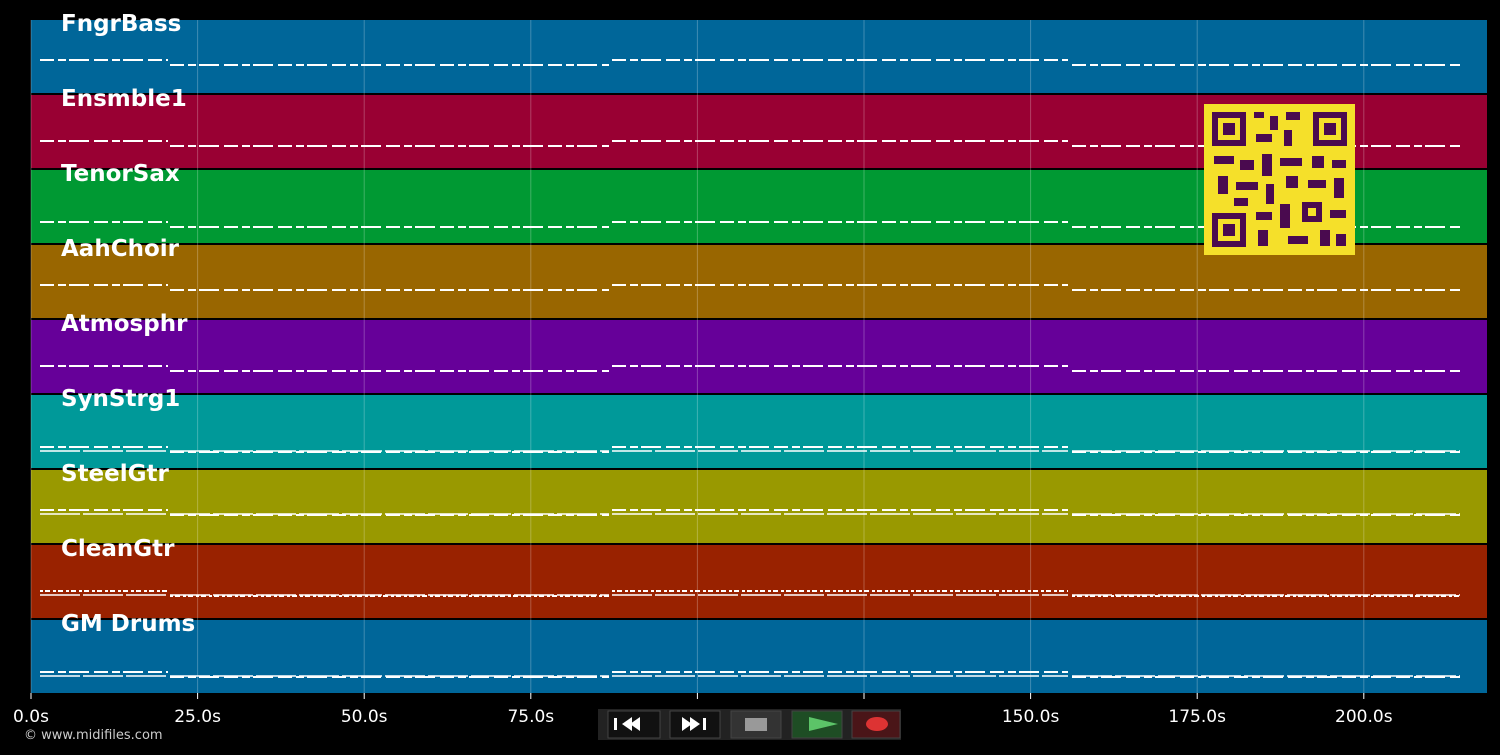 This screenshot has height=755, width=1500. Describe the element at coordinates (118, 549) in the screenshot. I see `track-name: CleanGtr` at that location.